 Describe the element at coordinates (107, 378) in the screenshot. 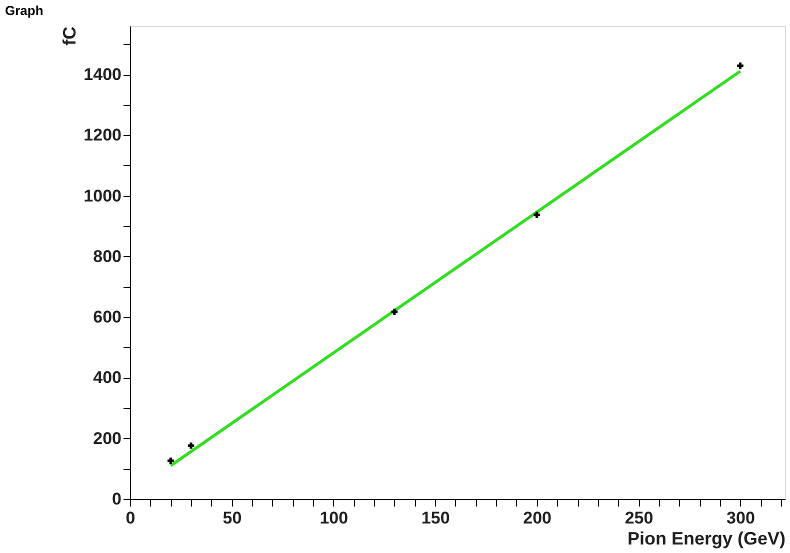

I see `y-tick-label: 400` at that location.